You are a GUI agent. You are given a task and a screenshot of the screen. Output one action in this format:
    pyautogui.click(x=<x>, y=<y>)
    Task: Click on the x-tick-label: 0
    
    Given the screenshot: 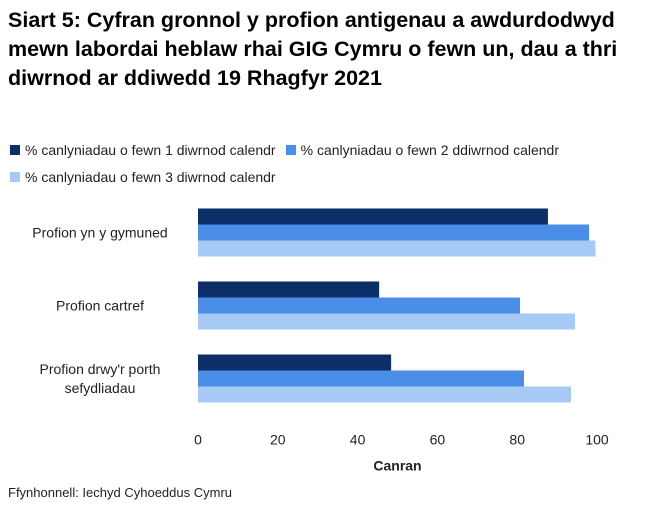 What is the action you would take?
    pyautogui.click(x=198, y=440)
    